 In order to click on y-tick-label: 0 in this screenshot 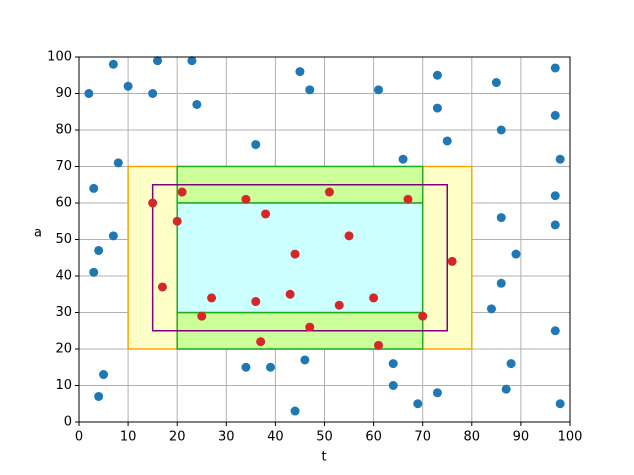, I will do `click(68, 422)`.